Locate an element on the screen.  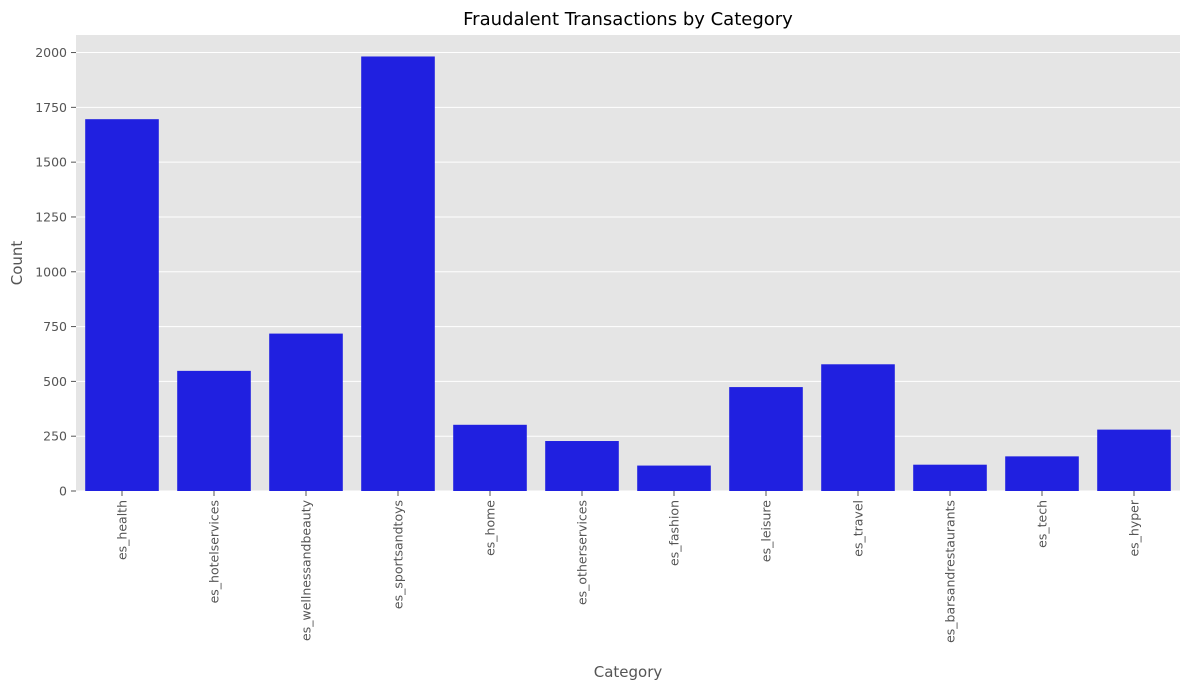
x-tick-label: es_otherservices is located at coordinates (582, 552).